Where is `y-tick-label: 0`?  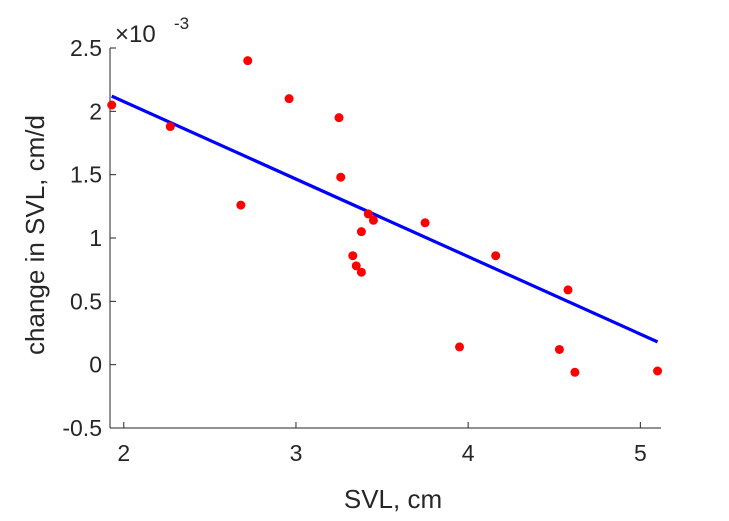 y-tick-label: 0 is located at coordinates (95, 365).